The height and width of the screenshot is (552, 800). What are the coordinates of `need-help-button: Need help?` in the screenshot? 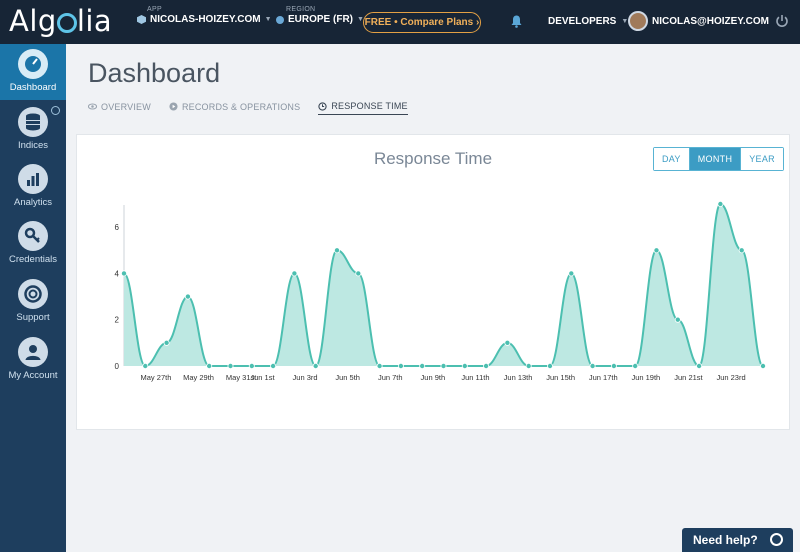 It's located at (737, 540).